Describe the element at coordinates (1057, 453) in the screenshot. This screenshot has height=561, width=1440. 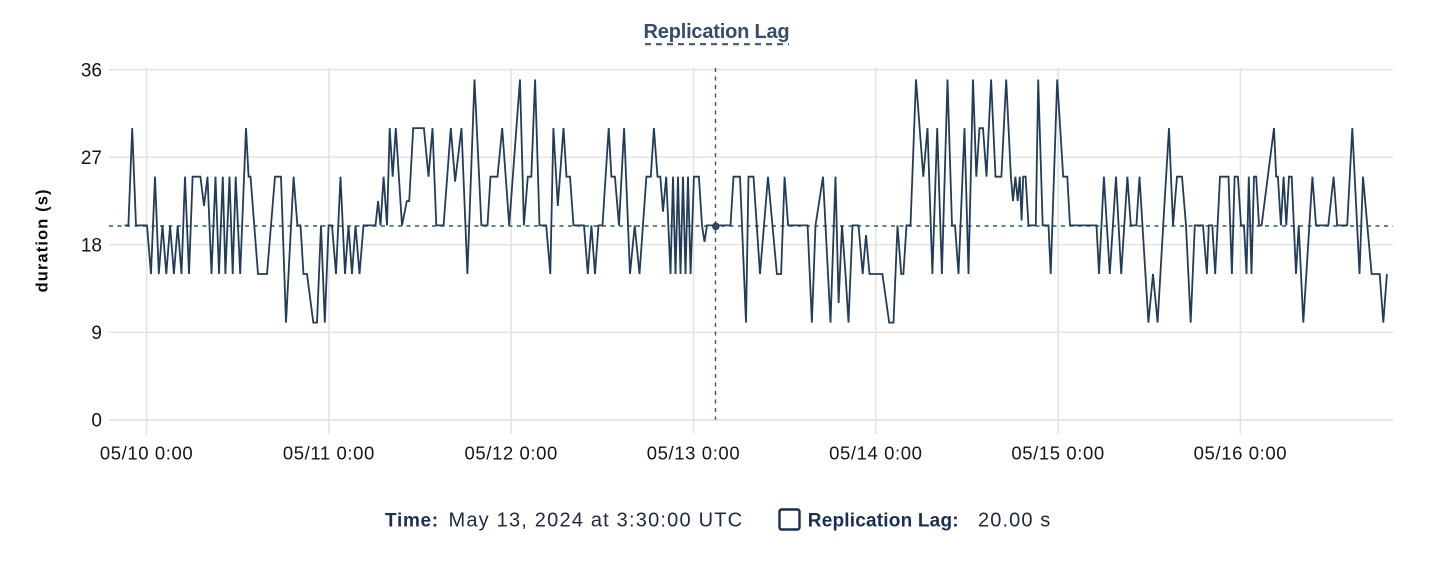
I see `svg-text: 05/15 0:00` at that location.